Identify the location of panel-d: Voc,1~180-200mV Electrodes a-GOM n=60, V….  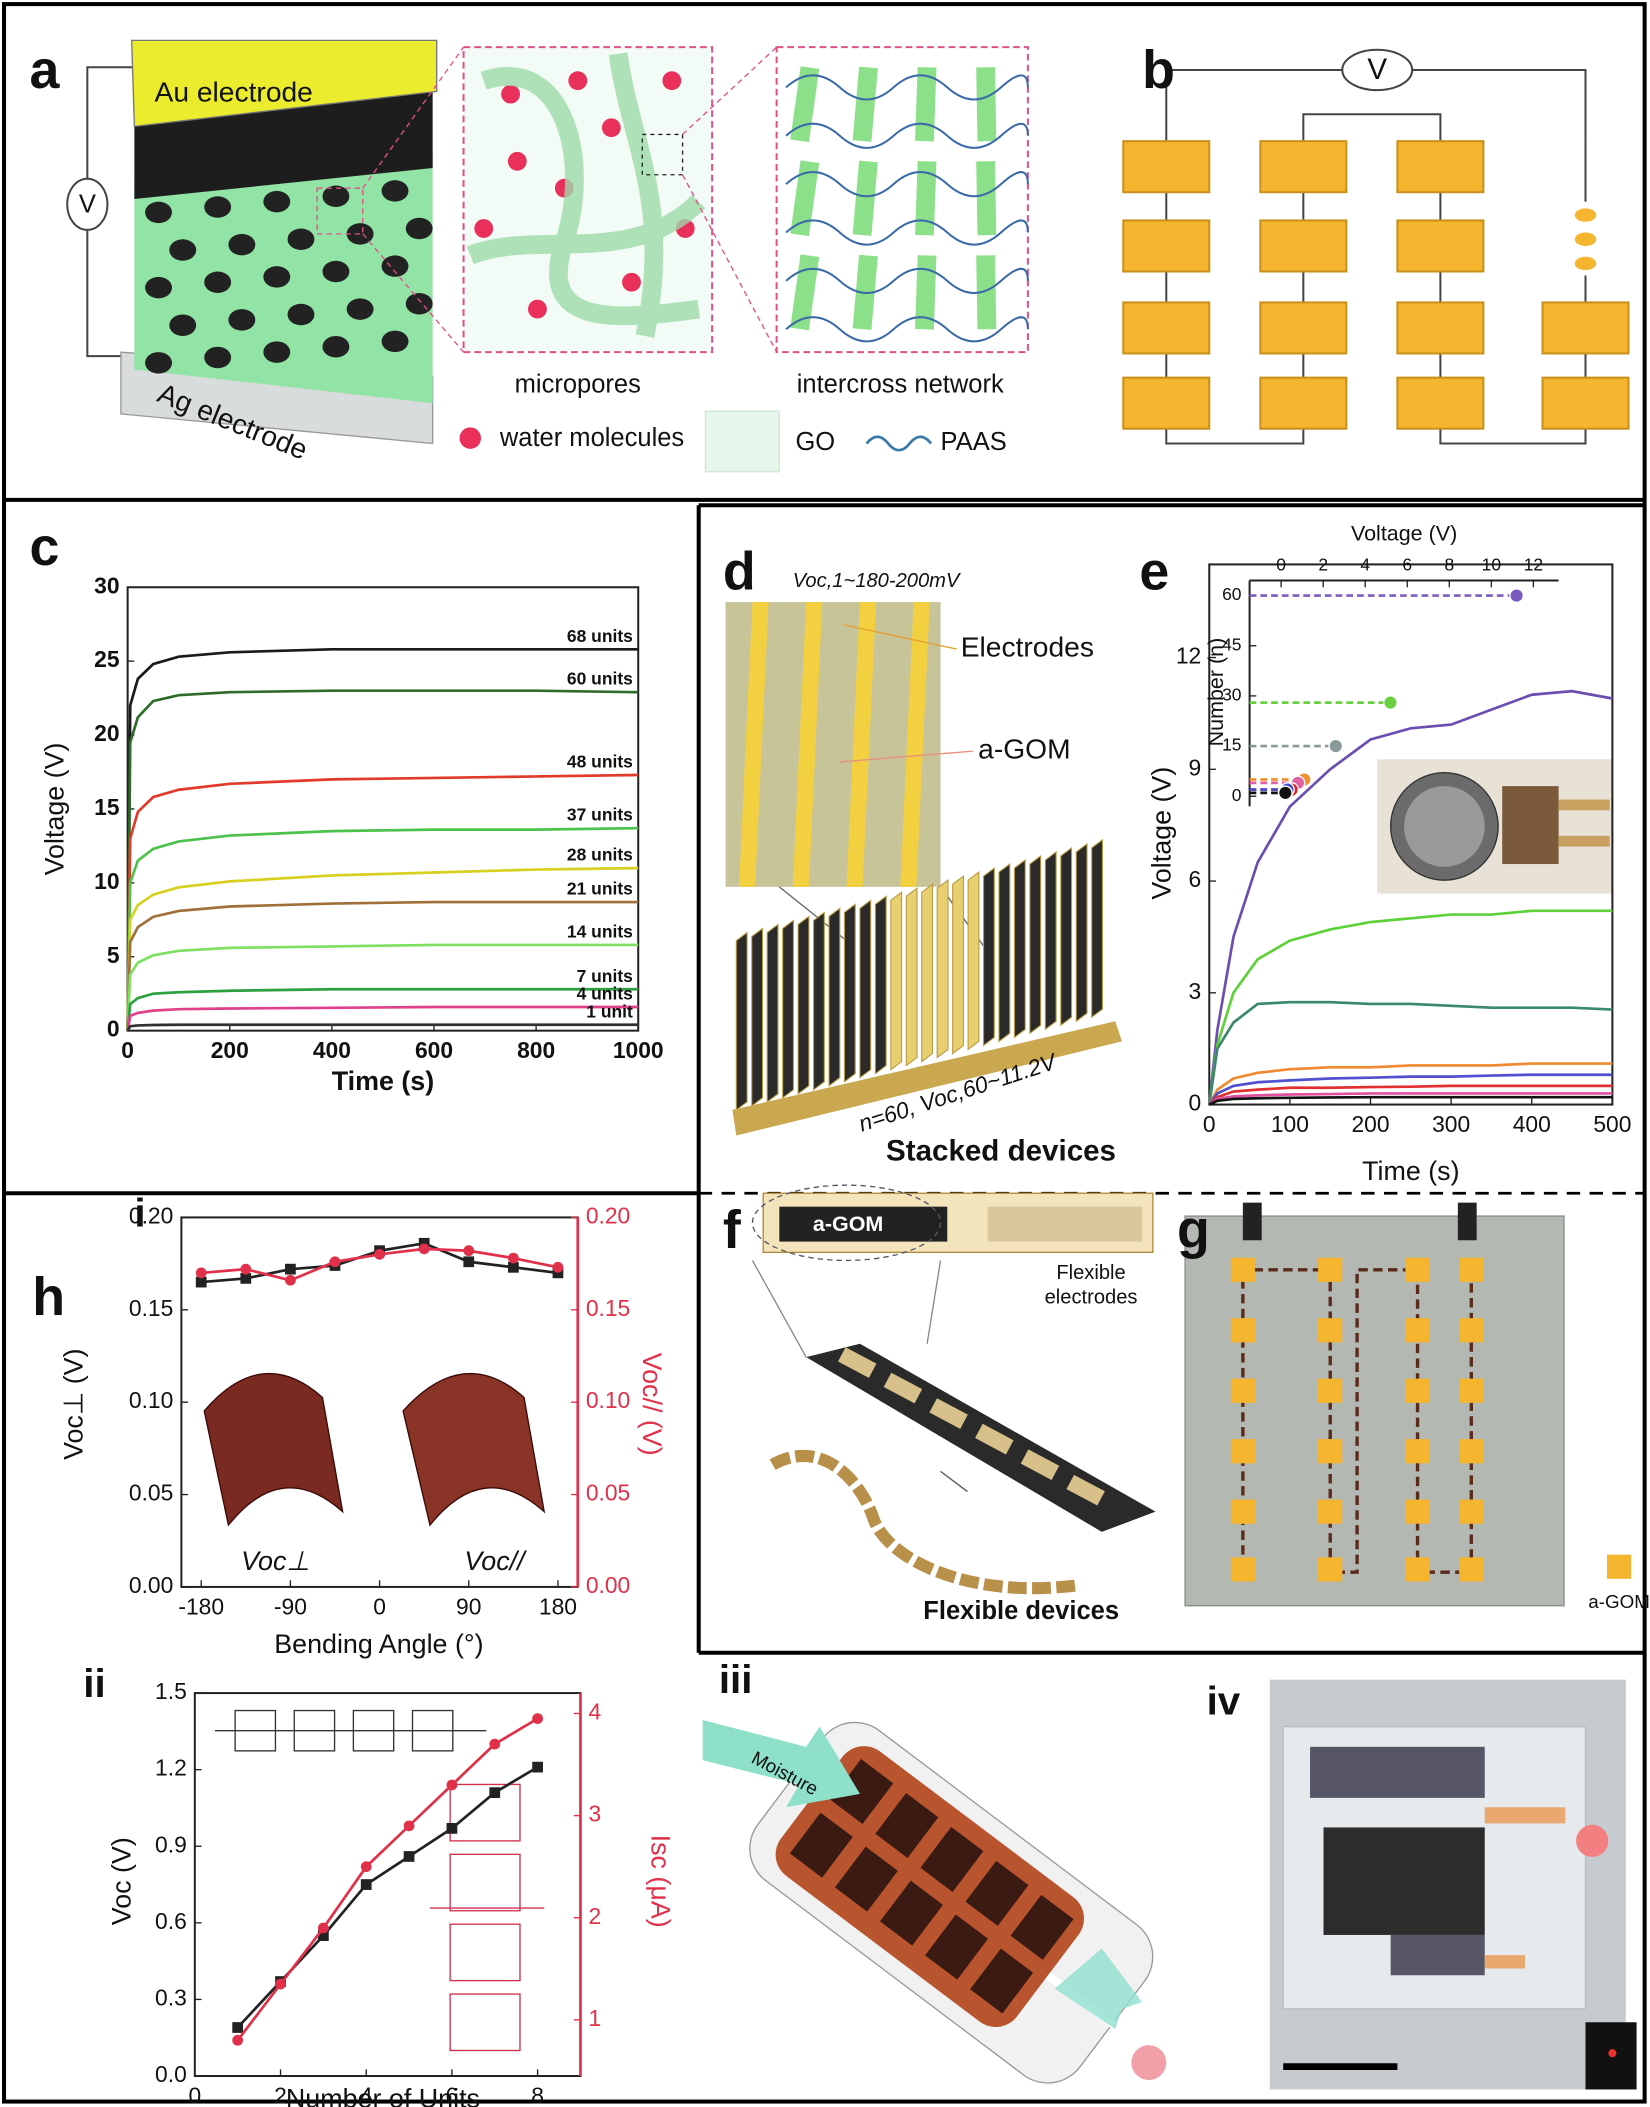
(922, 854).